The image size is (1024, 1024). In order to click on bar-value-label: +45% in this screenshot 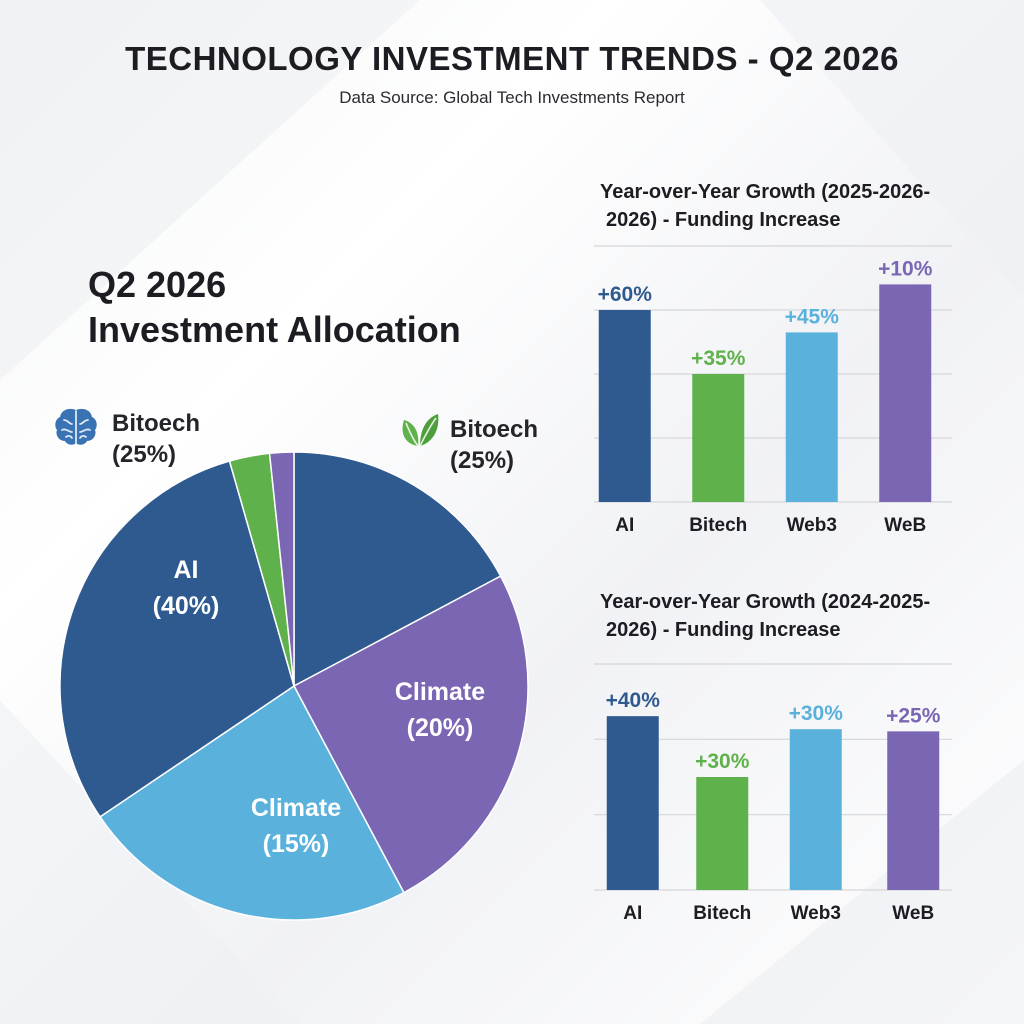, I will do `click(812, 316)`.